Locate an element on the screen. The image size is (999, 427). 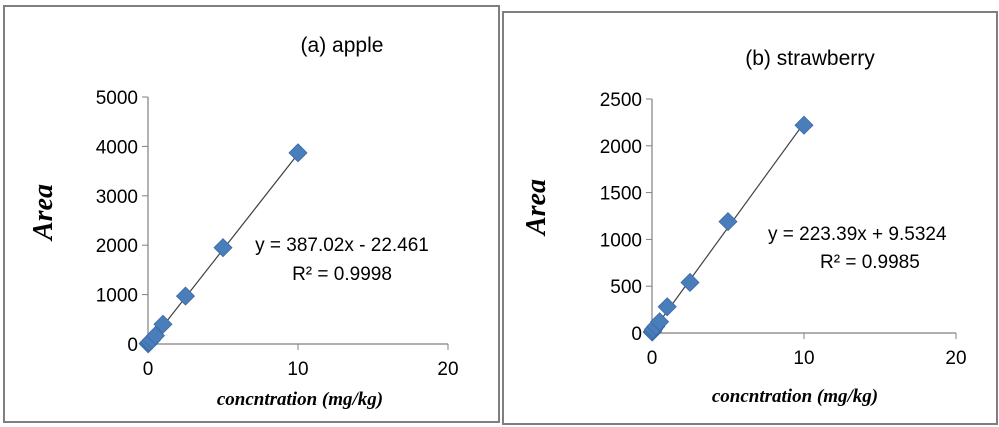
y-tick-label: 1500 is located at coordinates (621, 194).